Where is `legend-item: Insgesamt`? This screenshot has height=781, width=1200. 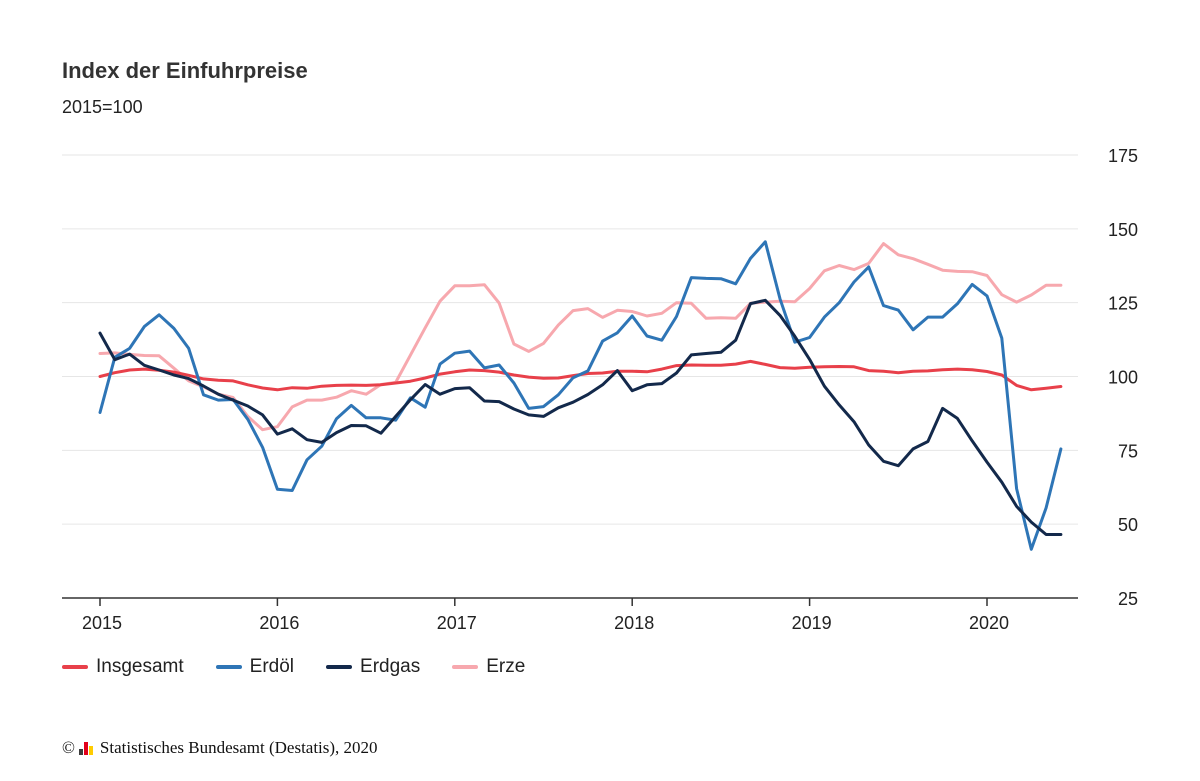 legend-item: Insgesamt is located at coordinates (123, 667).